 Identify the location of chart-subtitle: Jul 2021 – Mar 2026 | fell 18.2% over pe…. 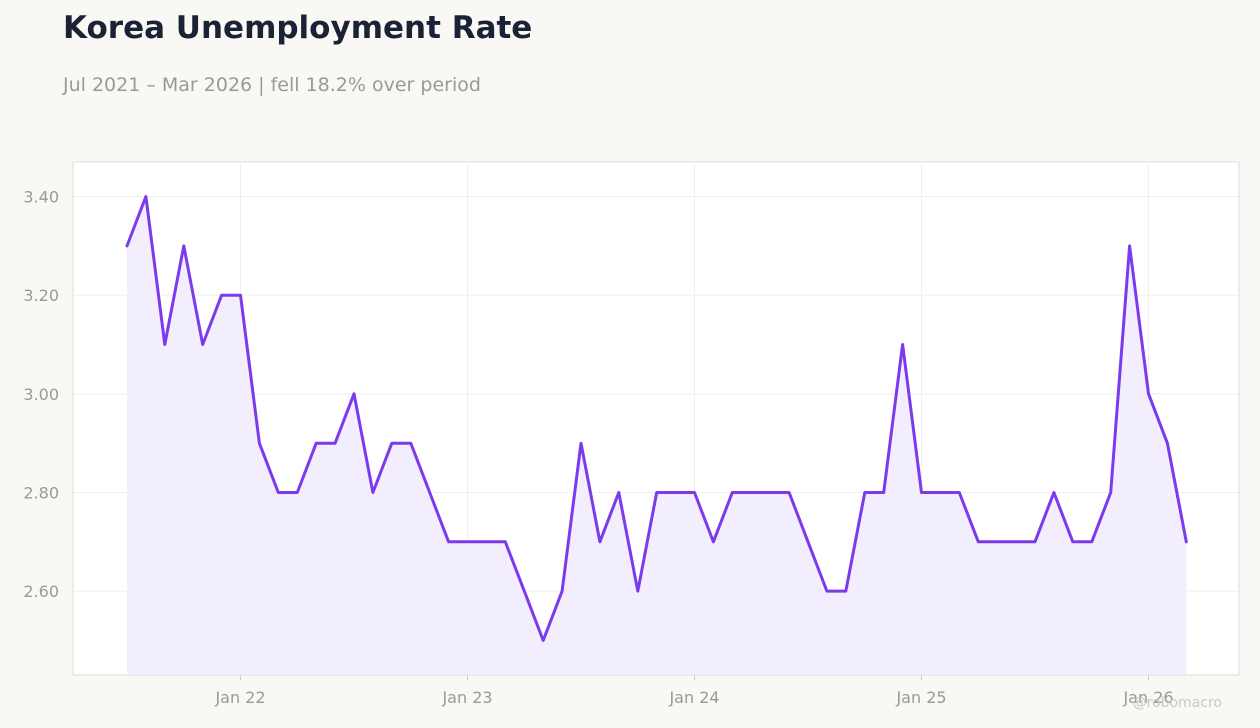
(272, 85).